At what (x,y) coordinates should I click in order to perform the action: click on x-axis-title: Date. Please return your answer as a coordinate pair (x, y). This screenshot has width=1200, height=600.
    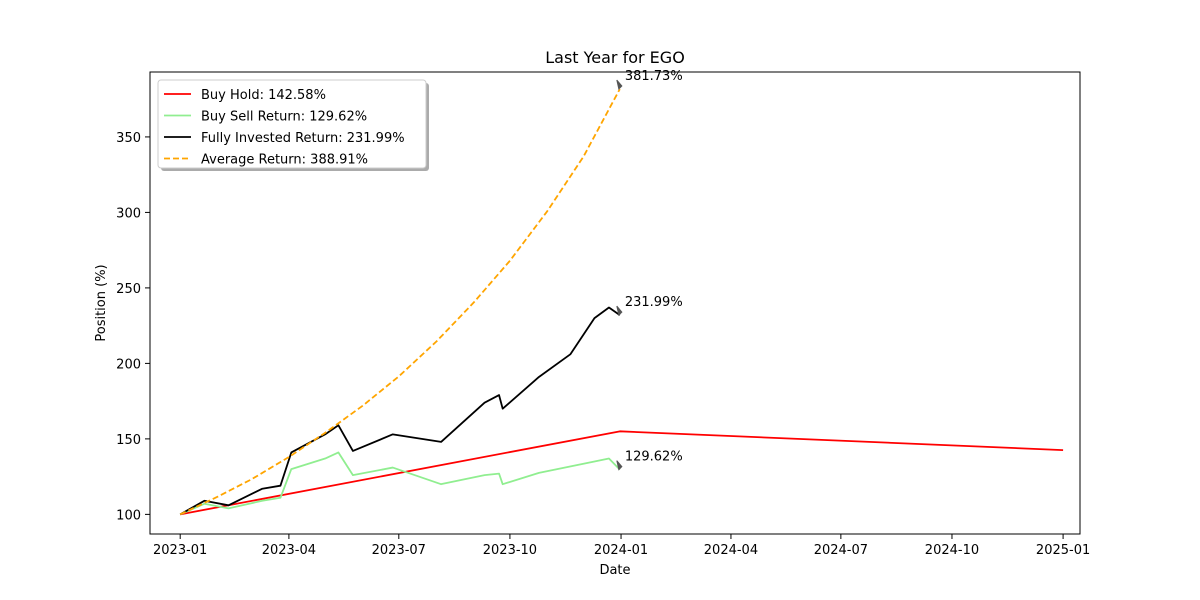
    Looking at the image, I should click on (614, 570).